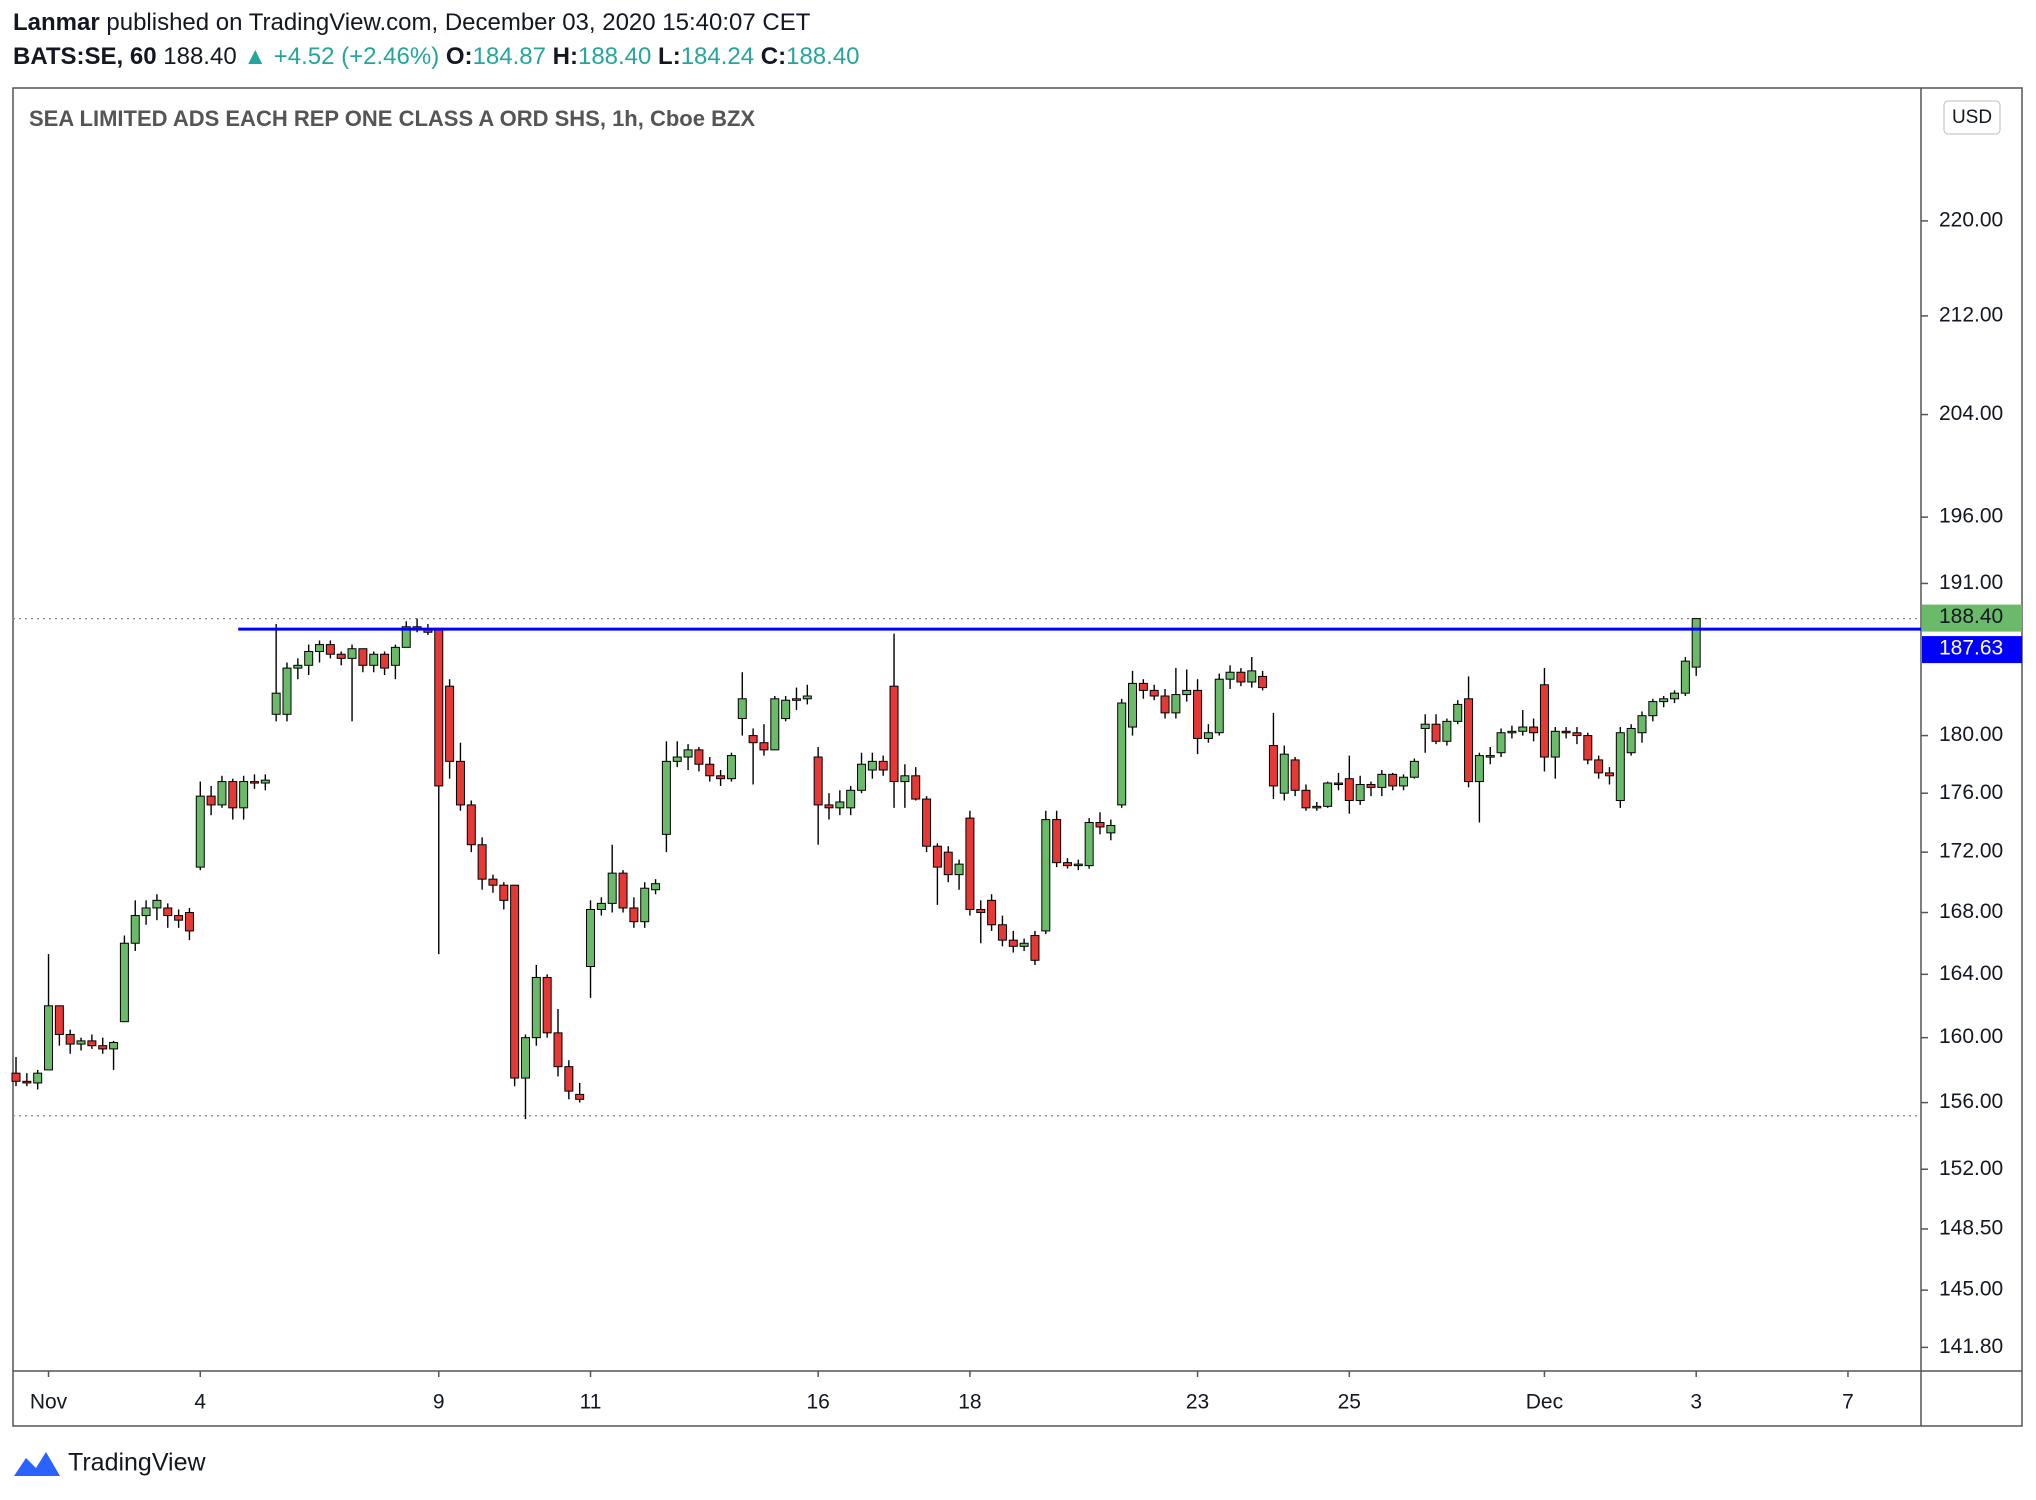 This screenshot has height=1500, width=2036. I want to click on horizontal-line-tag, so click(1972, 650).